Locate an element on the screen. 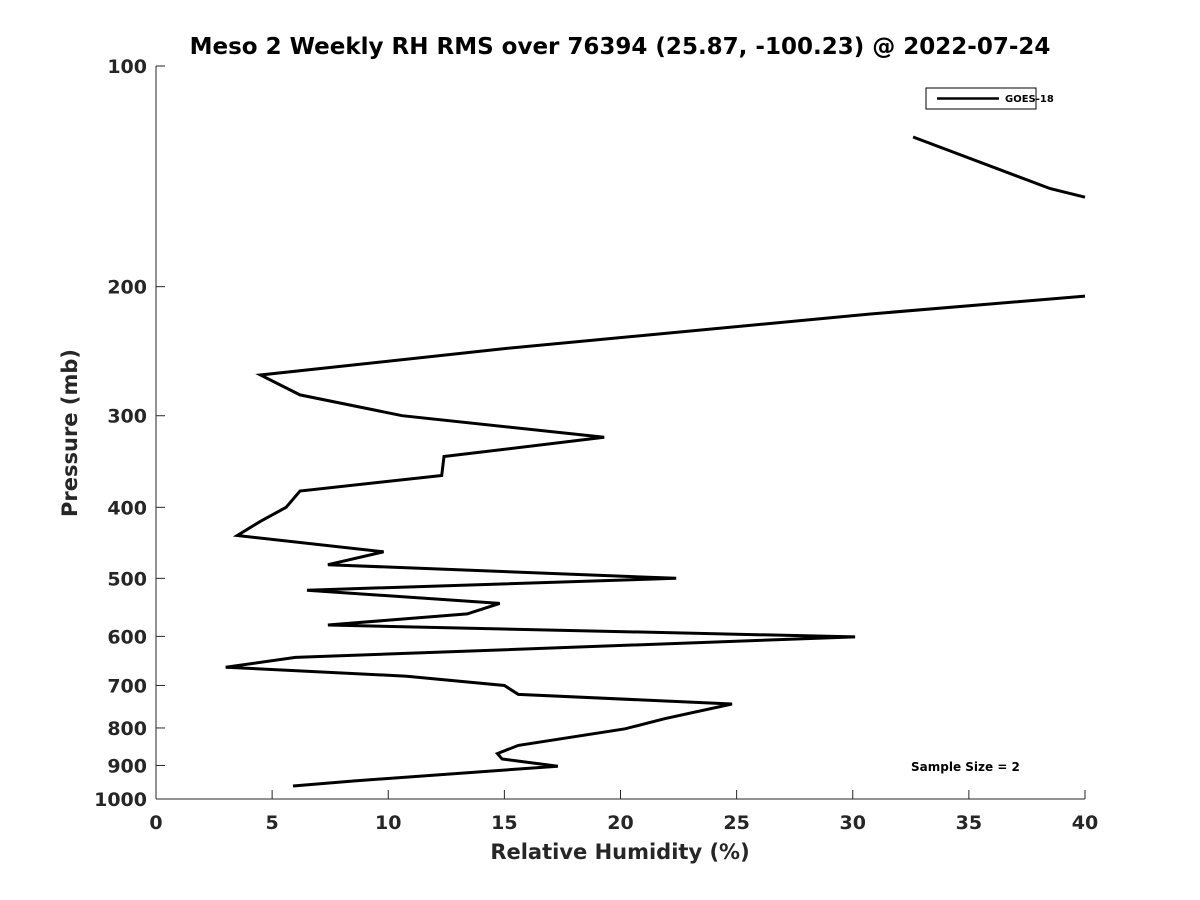 This screenshot has width=1200, height=900. y-tick-label: 700 is located at coordinates (127, 686).